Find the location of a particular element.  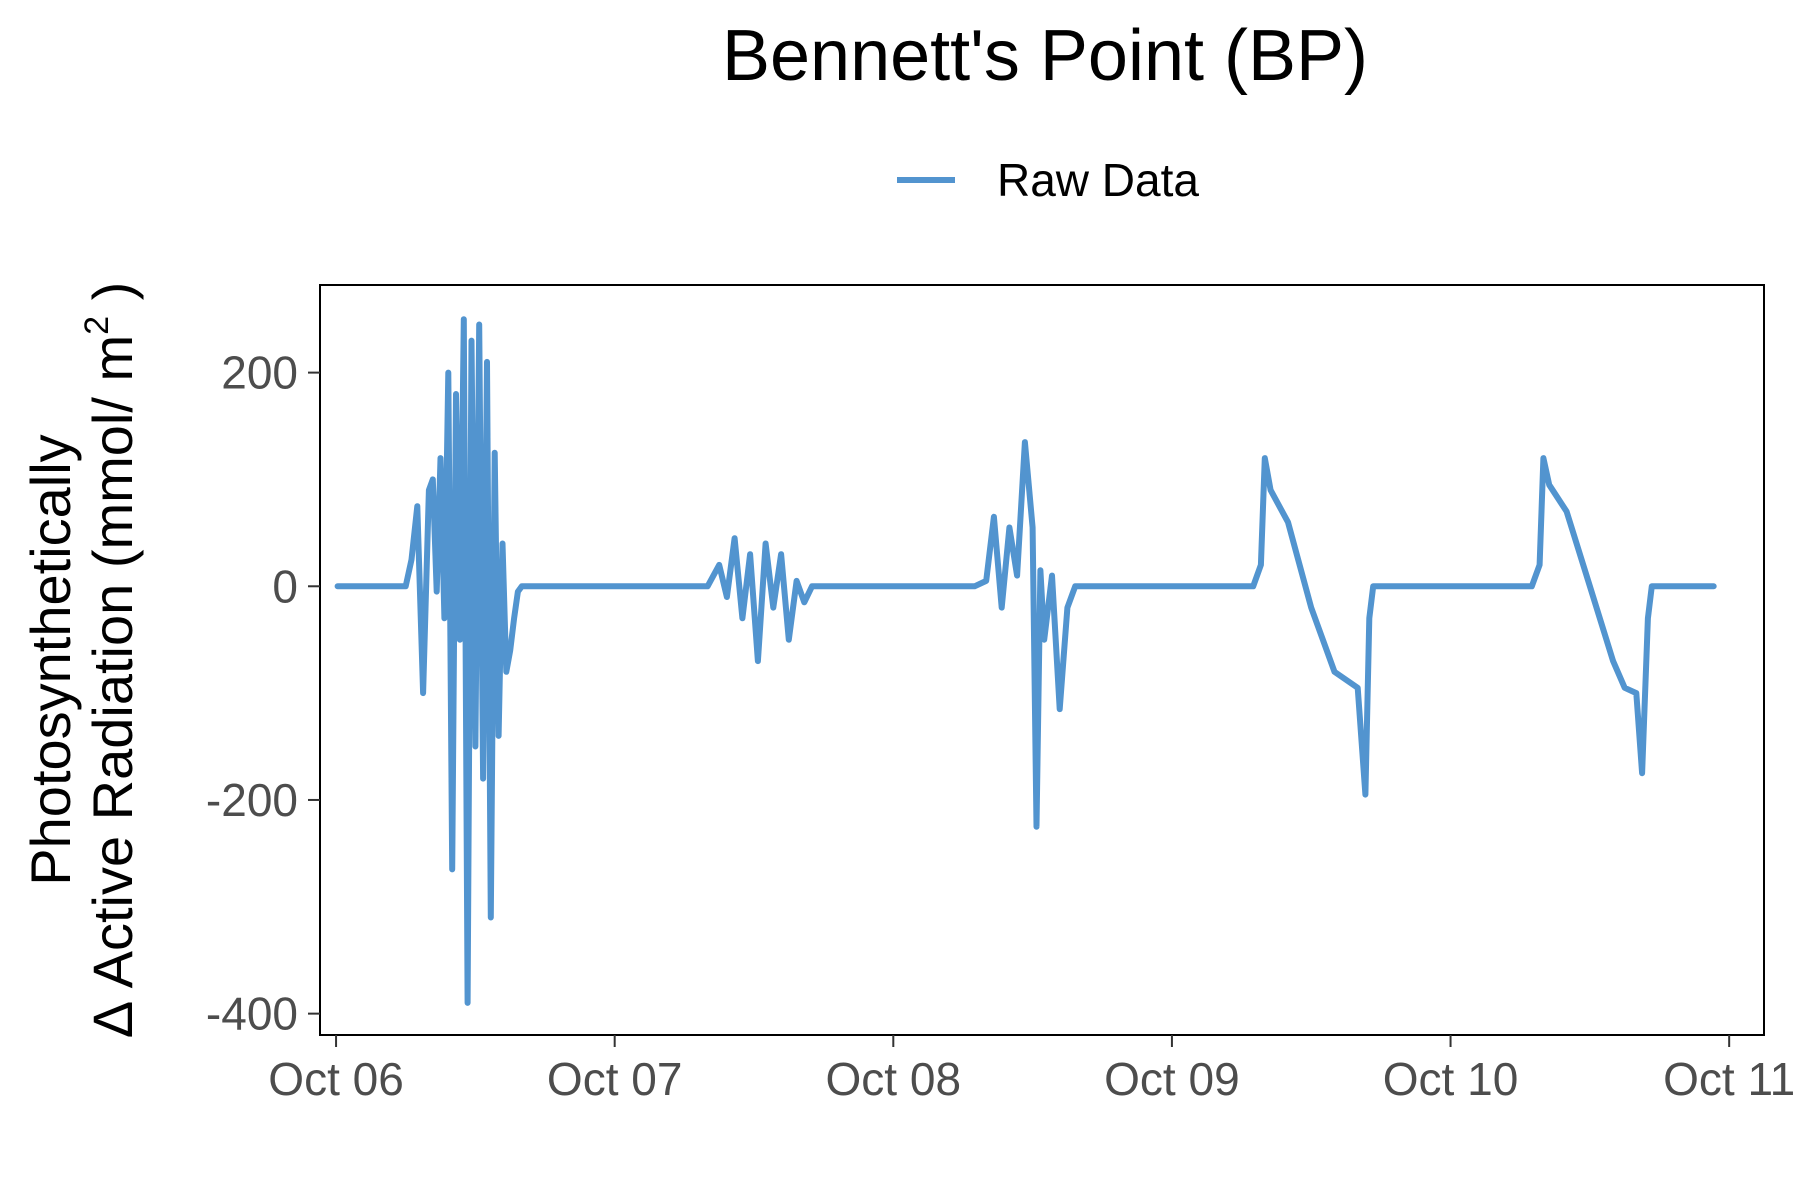

x-tick-label-1: Oct 07 is located at coordinates (615, 1079).